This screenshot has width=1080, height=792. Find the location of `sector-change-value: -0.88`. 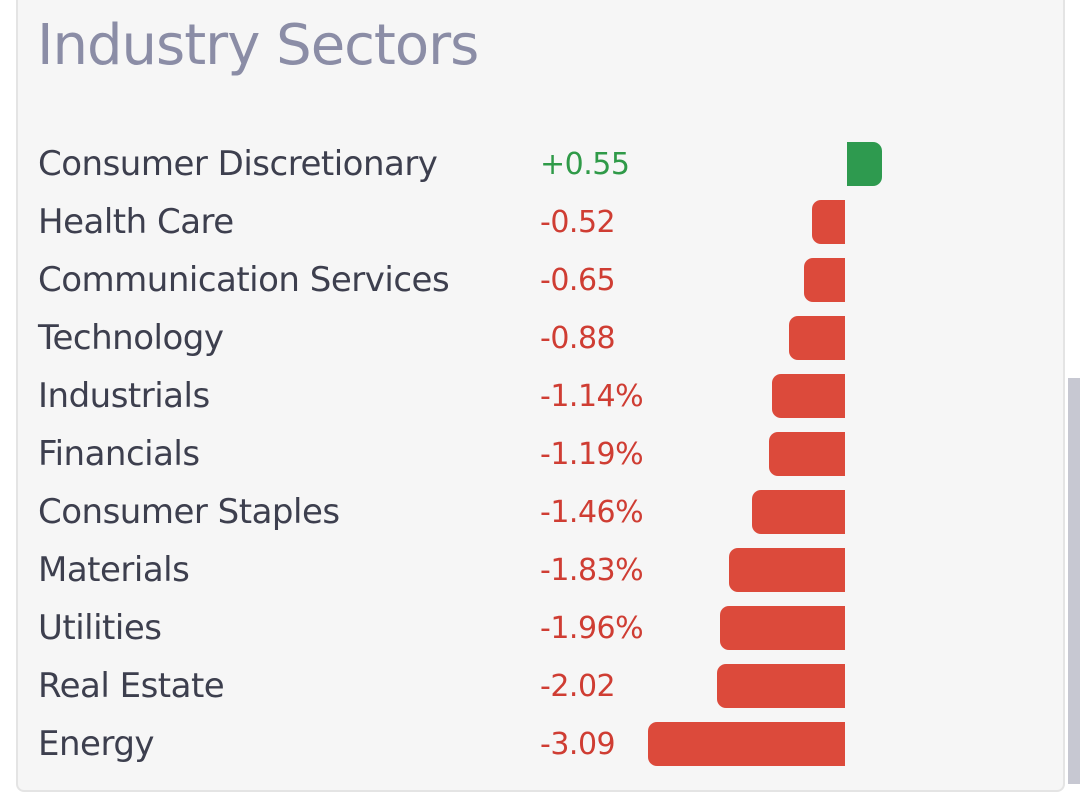

sector-change-value: -0.88 is located at coordinates (578, 338).